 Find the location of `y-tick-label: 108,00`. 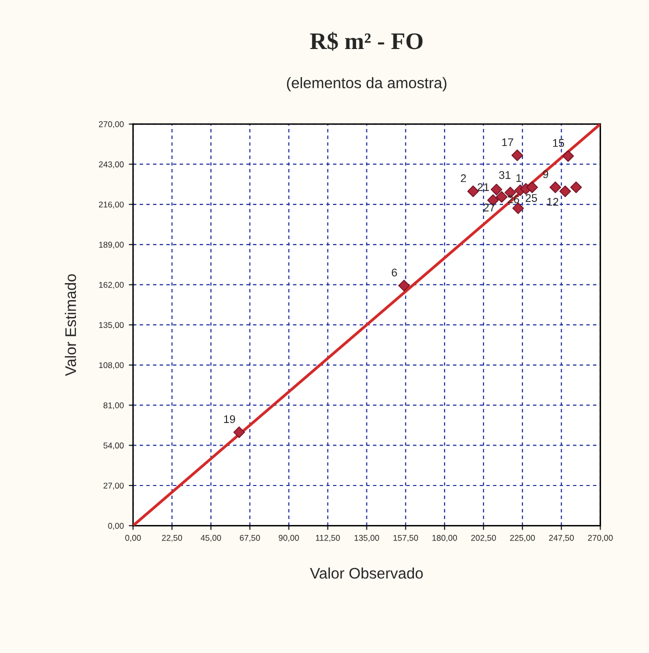

y-tick-label: 108,00 is located at coordinates (111, 366).